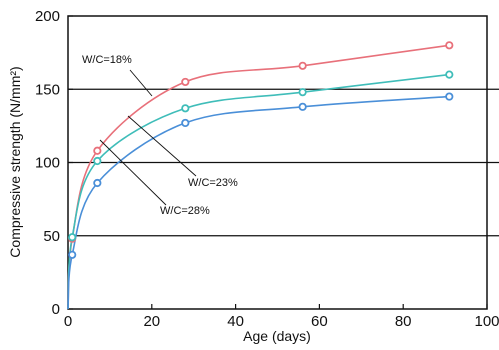 This screenshot has width=499, height=350. What do you see at coordinates (15, 161) in the screenshot?
I see `y-axis-title: Compressive strength (N/mm²)` at bounding box center [15, 161].